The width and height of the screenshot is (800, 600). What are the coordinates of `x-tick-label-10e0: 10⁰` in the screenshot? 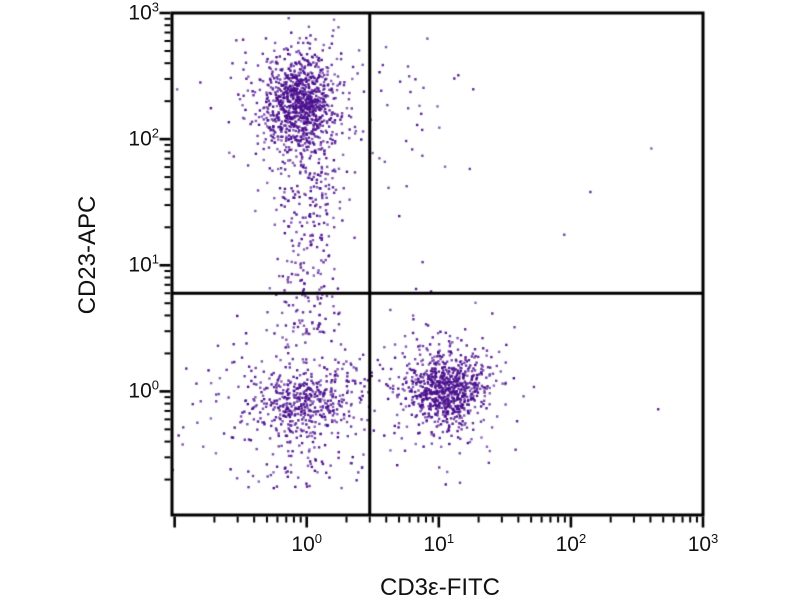 It's located at (307, 543).